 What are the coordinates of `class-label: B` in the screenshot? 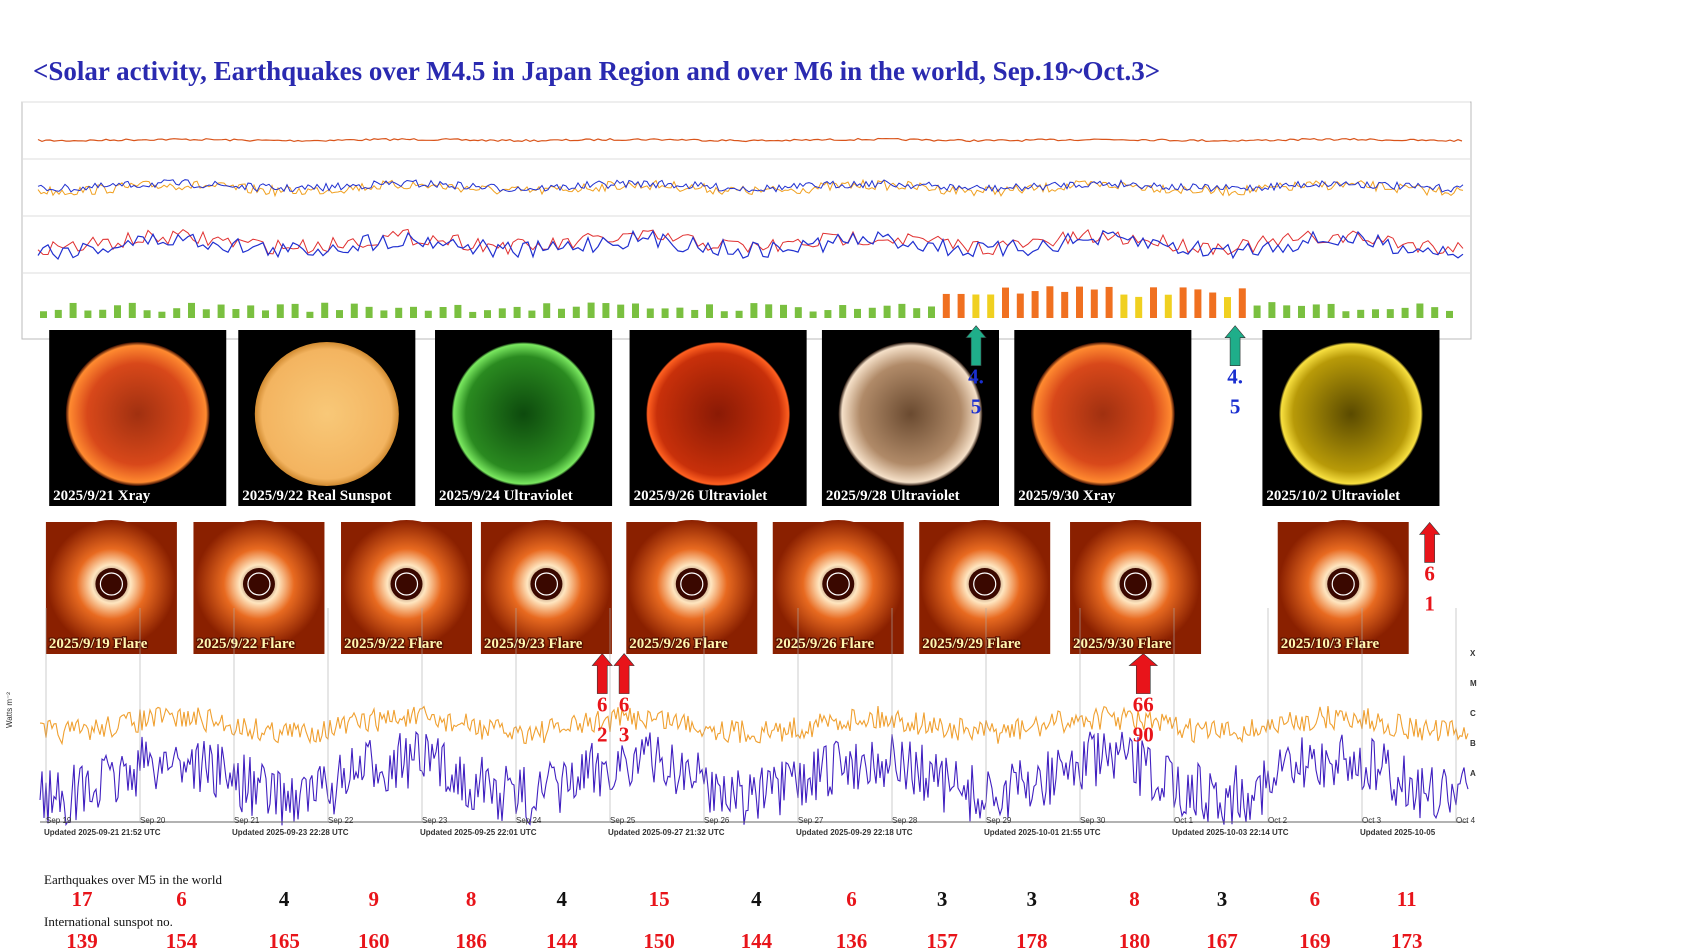 It's located at (1473, 743).